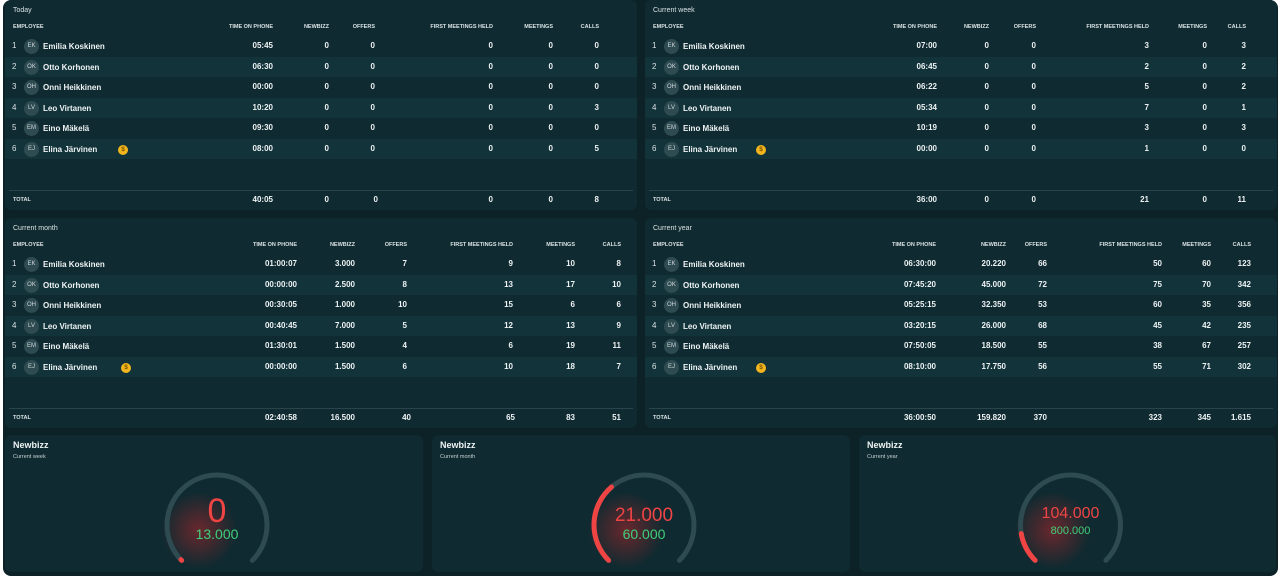 Image resolution: width=1280 pixels, height=578 pixels. What do you see at coordinates (961, 305) in the screenshot?
I see `table-row: 3 OH Onni Heikkinen 05:25:15 32.350 53 60 35 356` at bounding box center [961, 305].